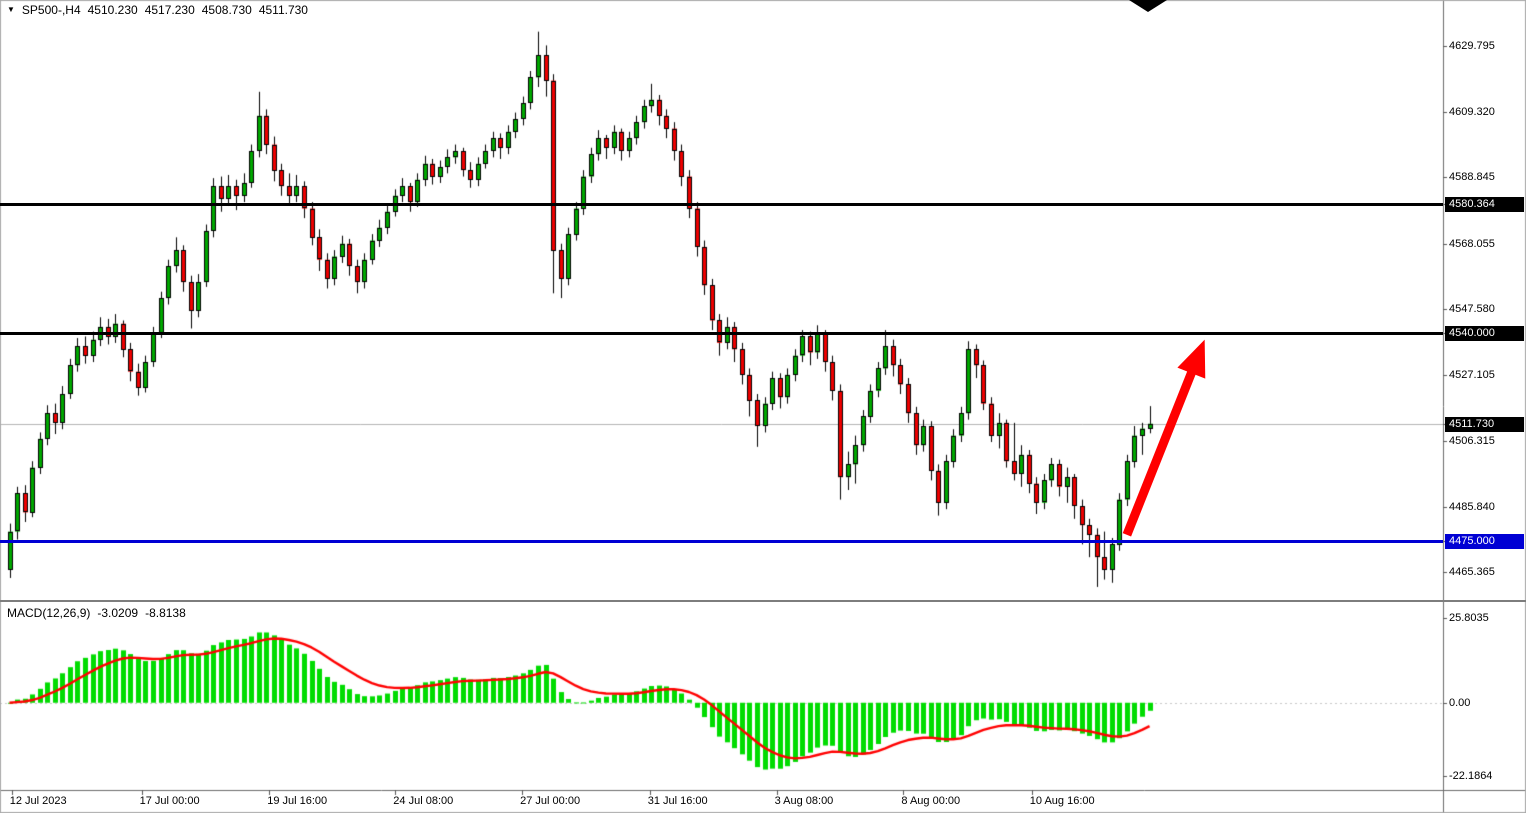 This screenshot has width=1526, height=813. Describe the element at coordinates (1148, 6) in the screenshot. I see `chart-shift-marker` at that location.